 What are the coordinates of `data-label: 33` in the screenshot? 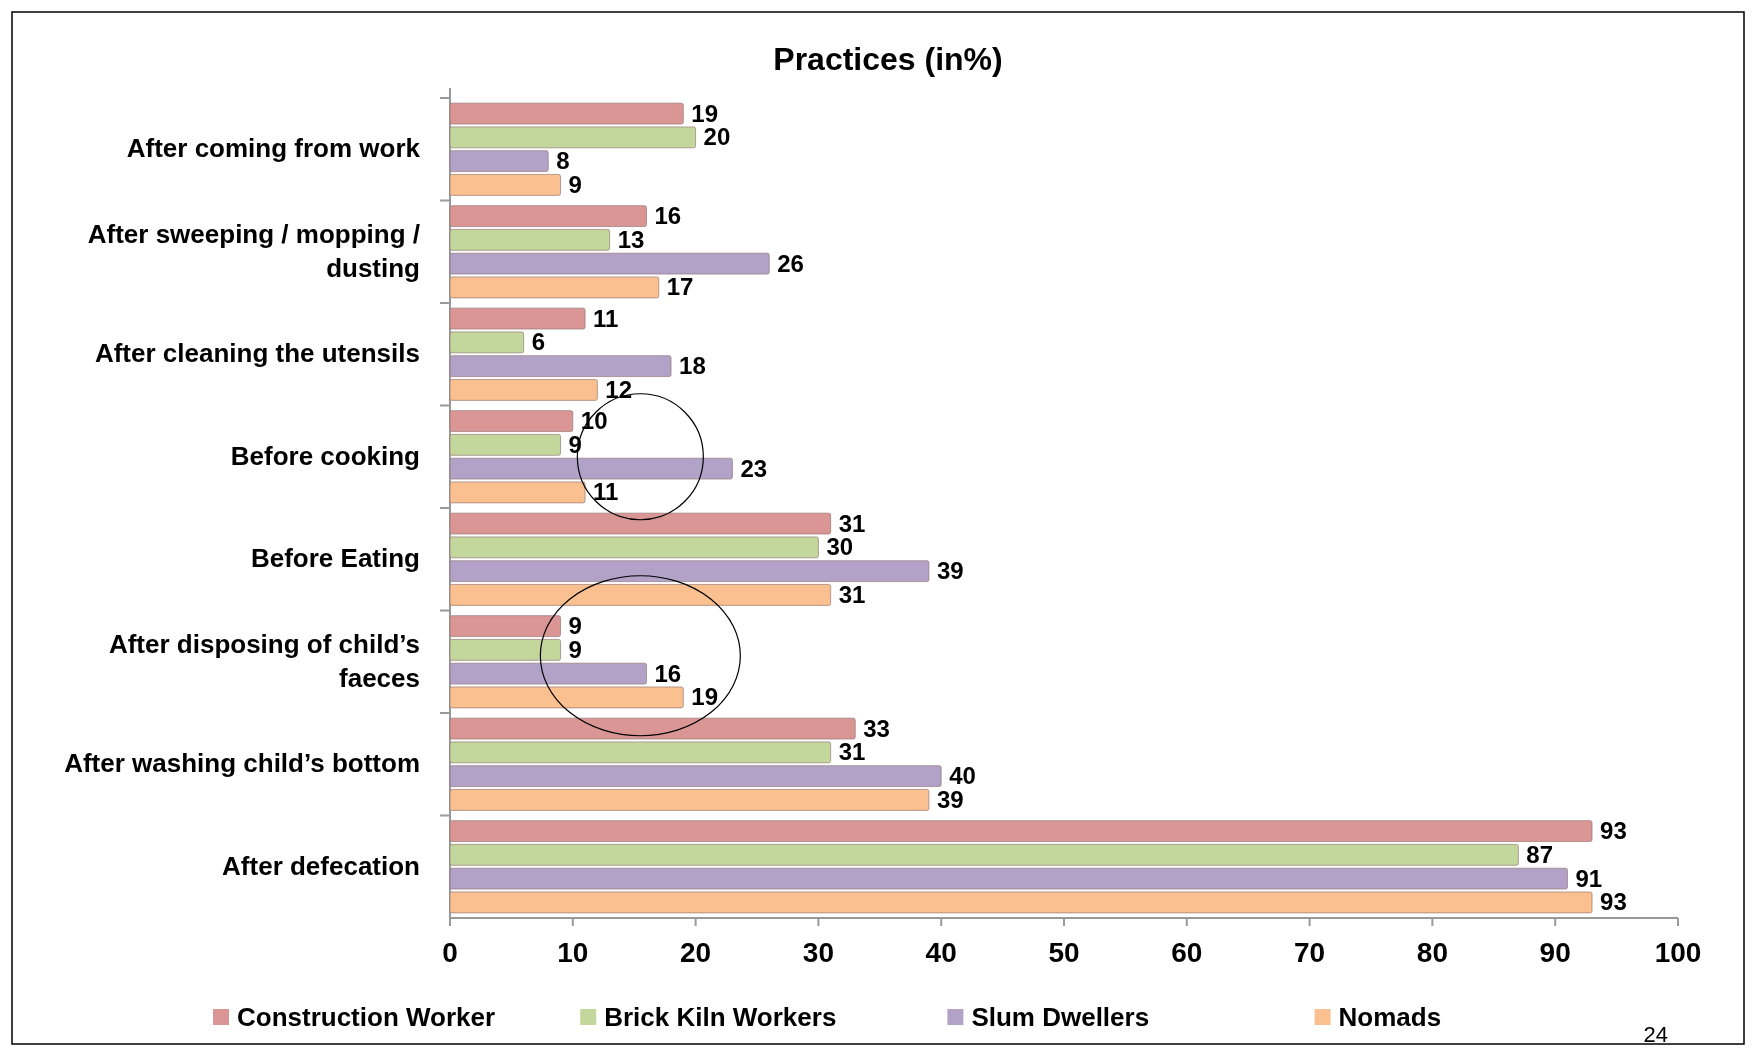 It's located at (876, 728).